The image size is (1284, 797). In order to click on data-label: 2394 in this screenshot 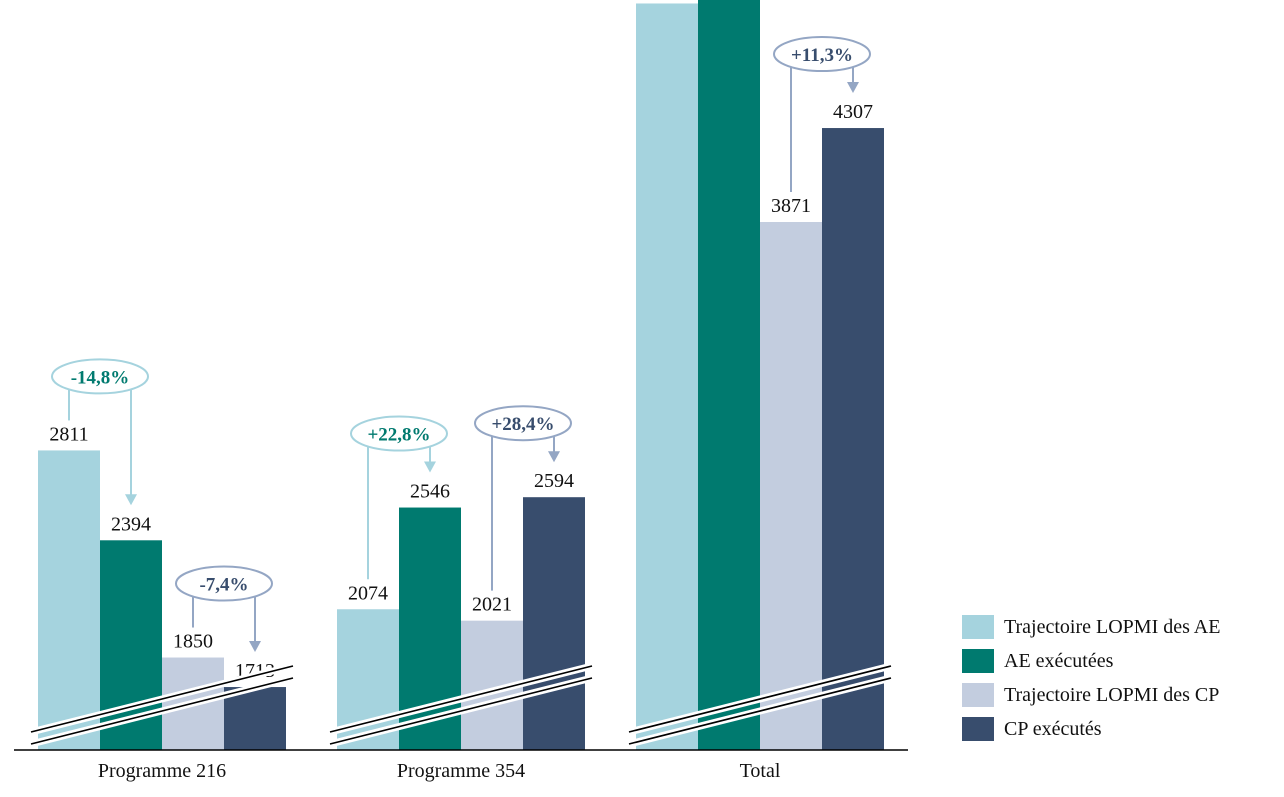, I will do `click(131, 524)`.